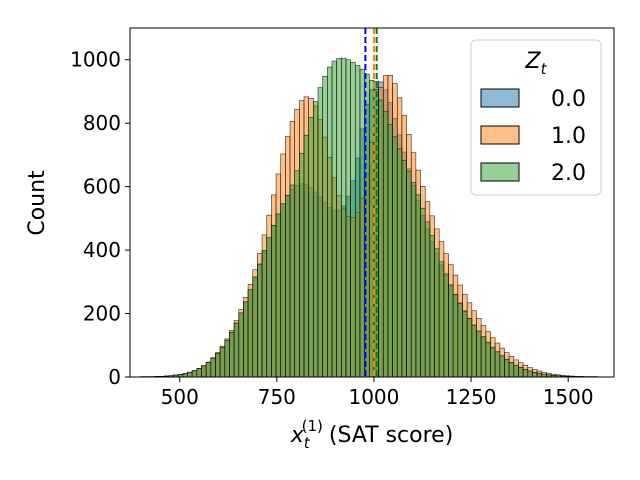 Image resolution: width=640 pixels, height=480 pixels. What do you see at coordinates (568, 99) in the screenshot?
I see `legend-label: 0.0` at bounding box center [568, 99].